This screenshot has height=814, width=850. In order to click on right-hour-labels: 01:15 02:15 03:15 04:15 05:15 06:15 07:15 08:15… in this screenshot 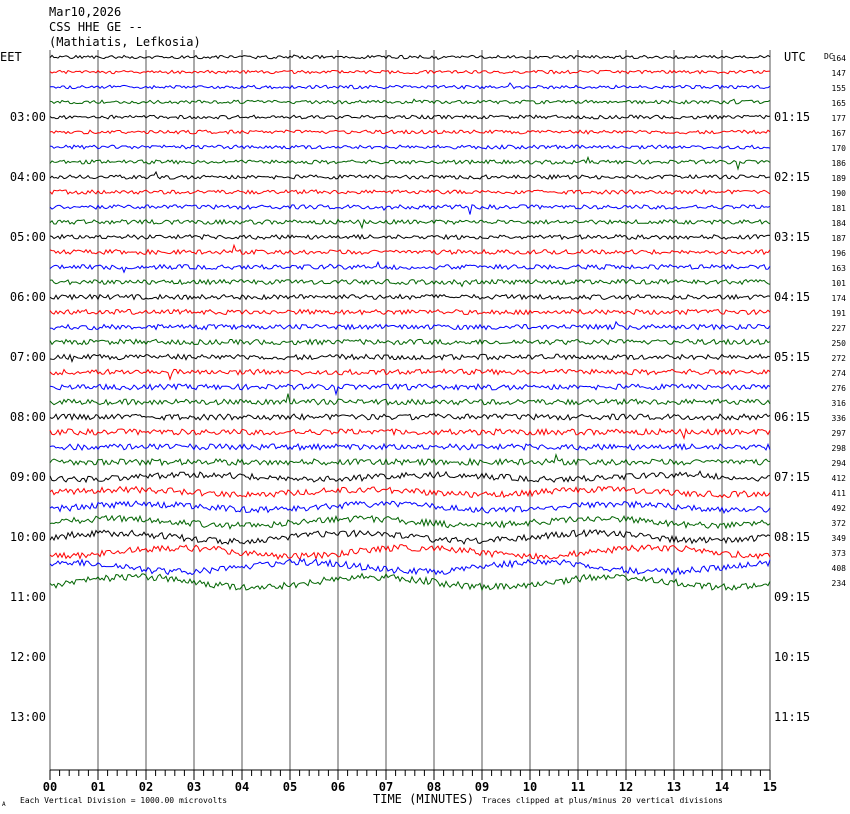, I will do `click(792, 417)`.